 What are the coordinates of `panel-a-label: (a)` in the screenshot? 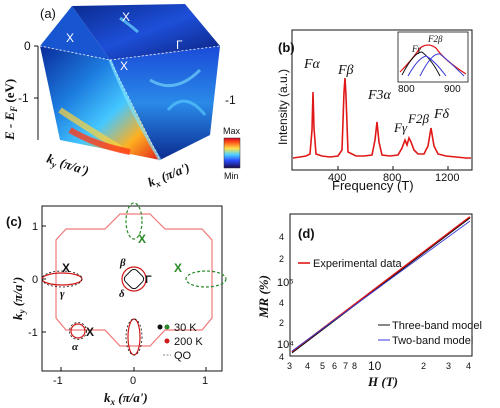 It's located at (48, 13).